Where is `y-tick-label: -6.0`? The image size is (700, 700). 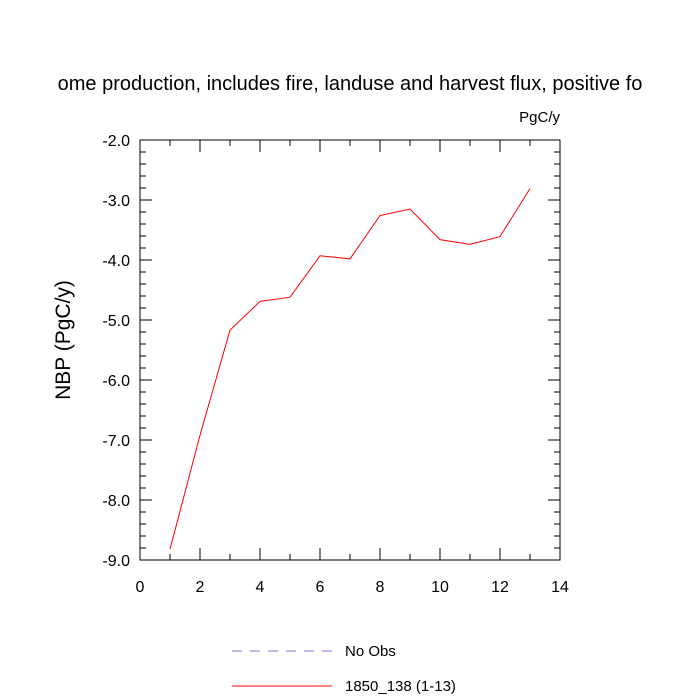 y-tick-label: -6.0 is located at coordinates (116, 381).